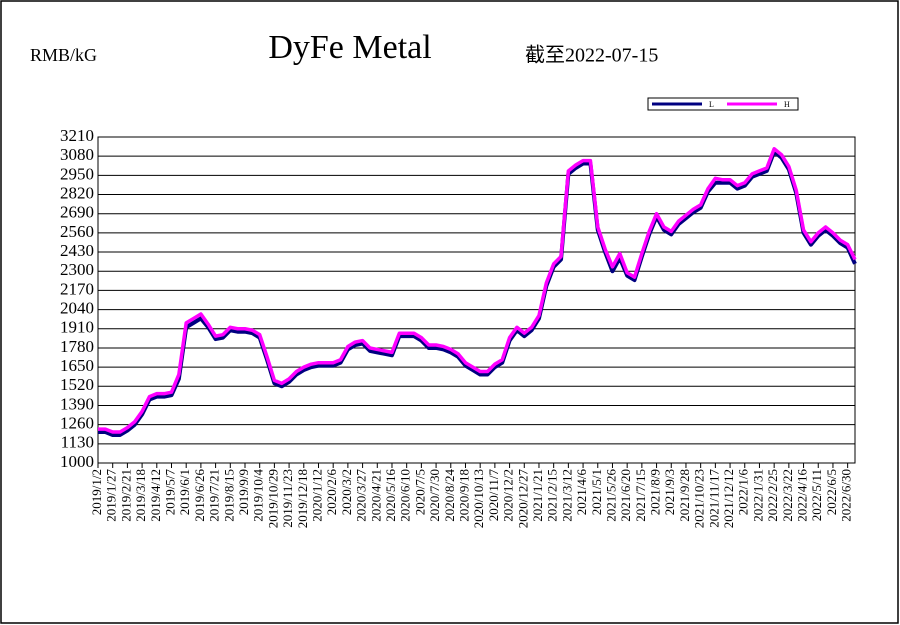  I want to click on x-tick-label: 2020/3/2, so click(346, 492).